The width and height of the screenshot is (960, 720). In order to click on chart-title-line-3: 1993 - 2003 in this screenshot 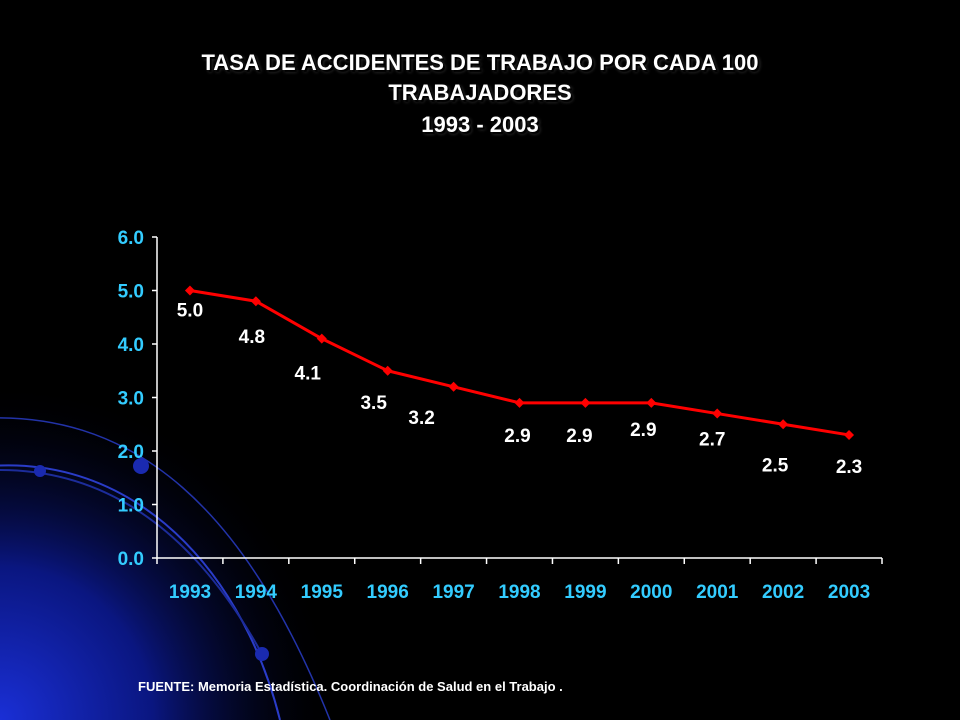, I will do `click(480, 124)`.